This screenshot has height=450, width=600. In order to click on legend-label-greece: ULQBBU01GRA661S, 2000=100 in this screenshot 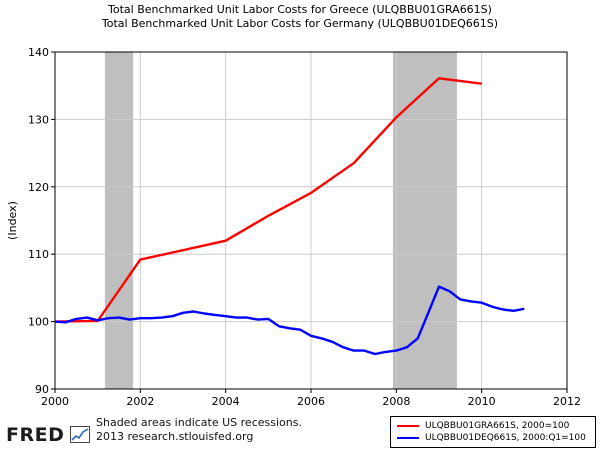, I will do `click(497, 426)`.